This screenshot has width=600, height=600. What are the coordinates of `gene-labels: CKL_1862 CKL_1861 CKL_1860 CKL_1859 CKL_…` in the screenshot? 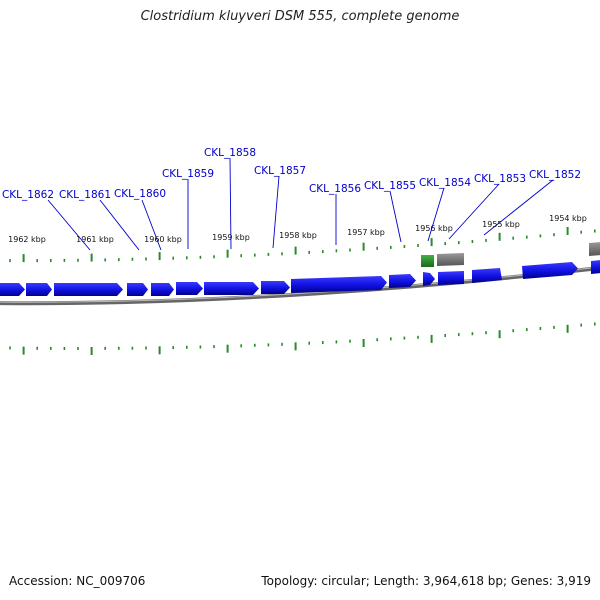 It's located at (291, 174).